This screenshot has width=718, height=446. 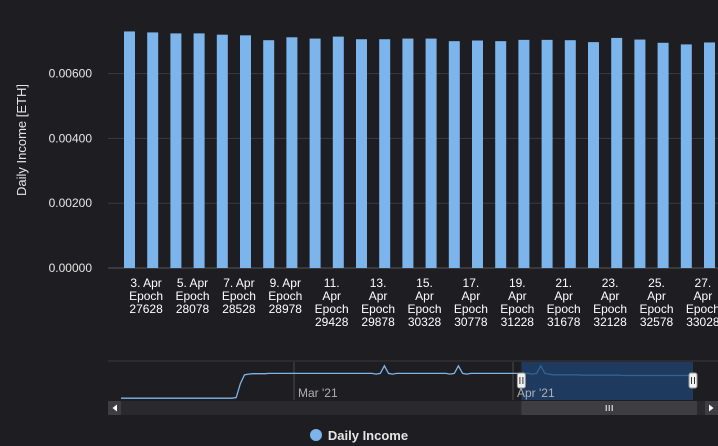 What do you see at coordinates (711, 408) in the screenshot?
I see `scroll-right-arrow-icon` at bounding box center [711, 408].